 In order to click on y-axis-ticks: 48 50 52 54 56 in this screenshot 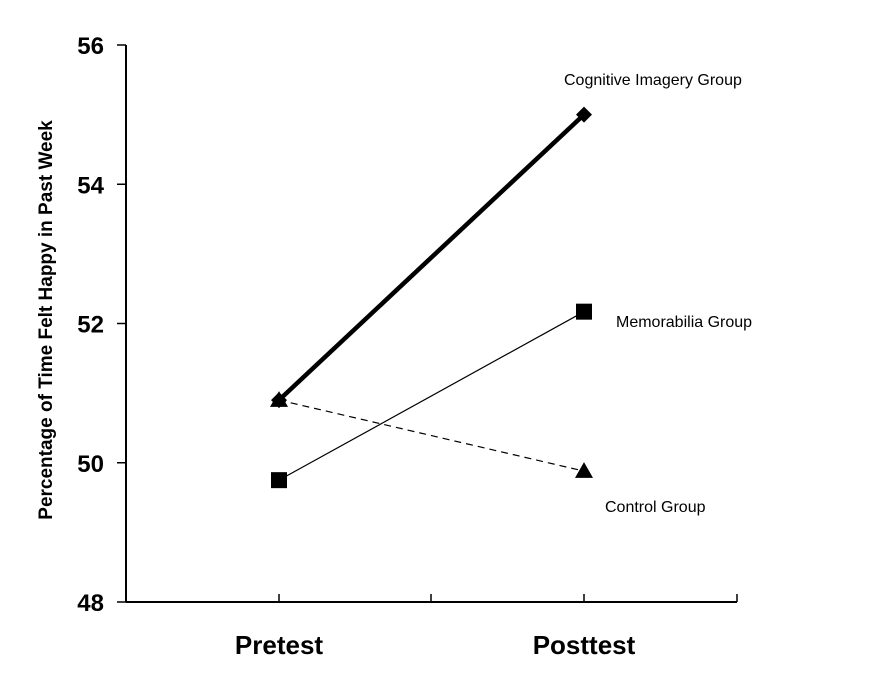, I will do `click(101, 325)`.